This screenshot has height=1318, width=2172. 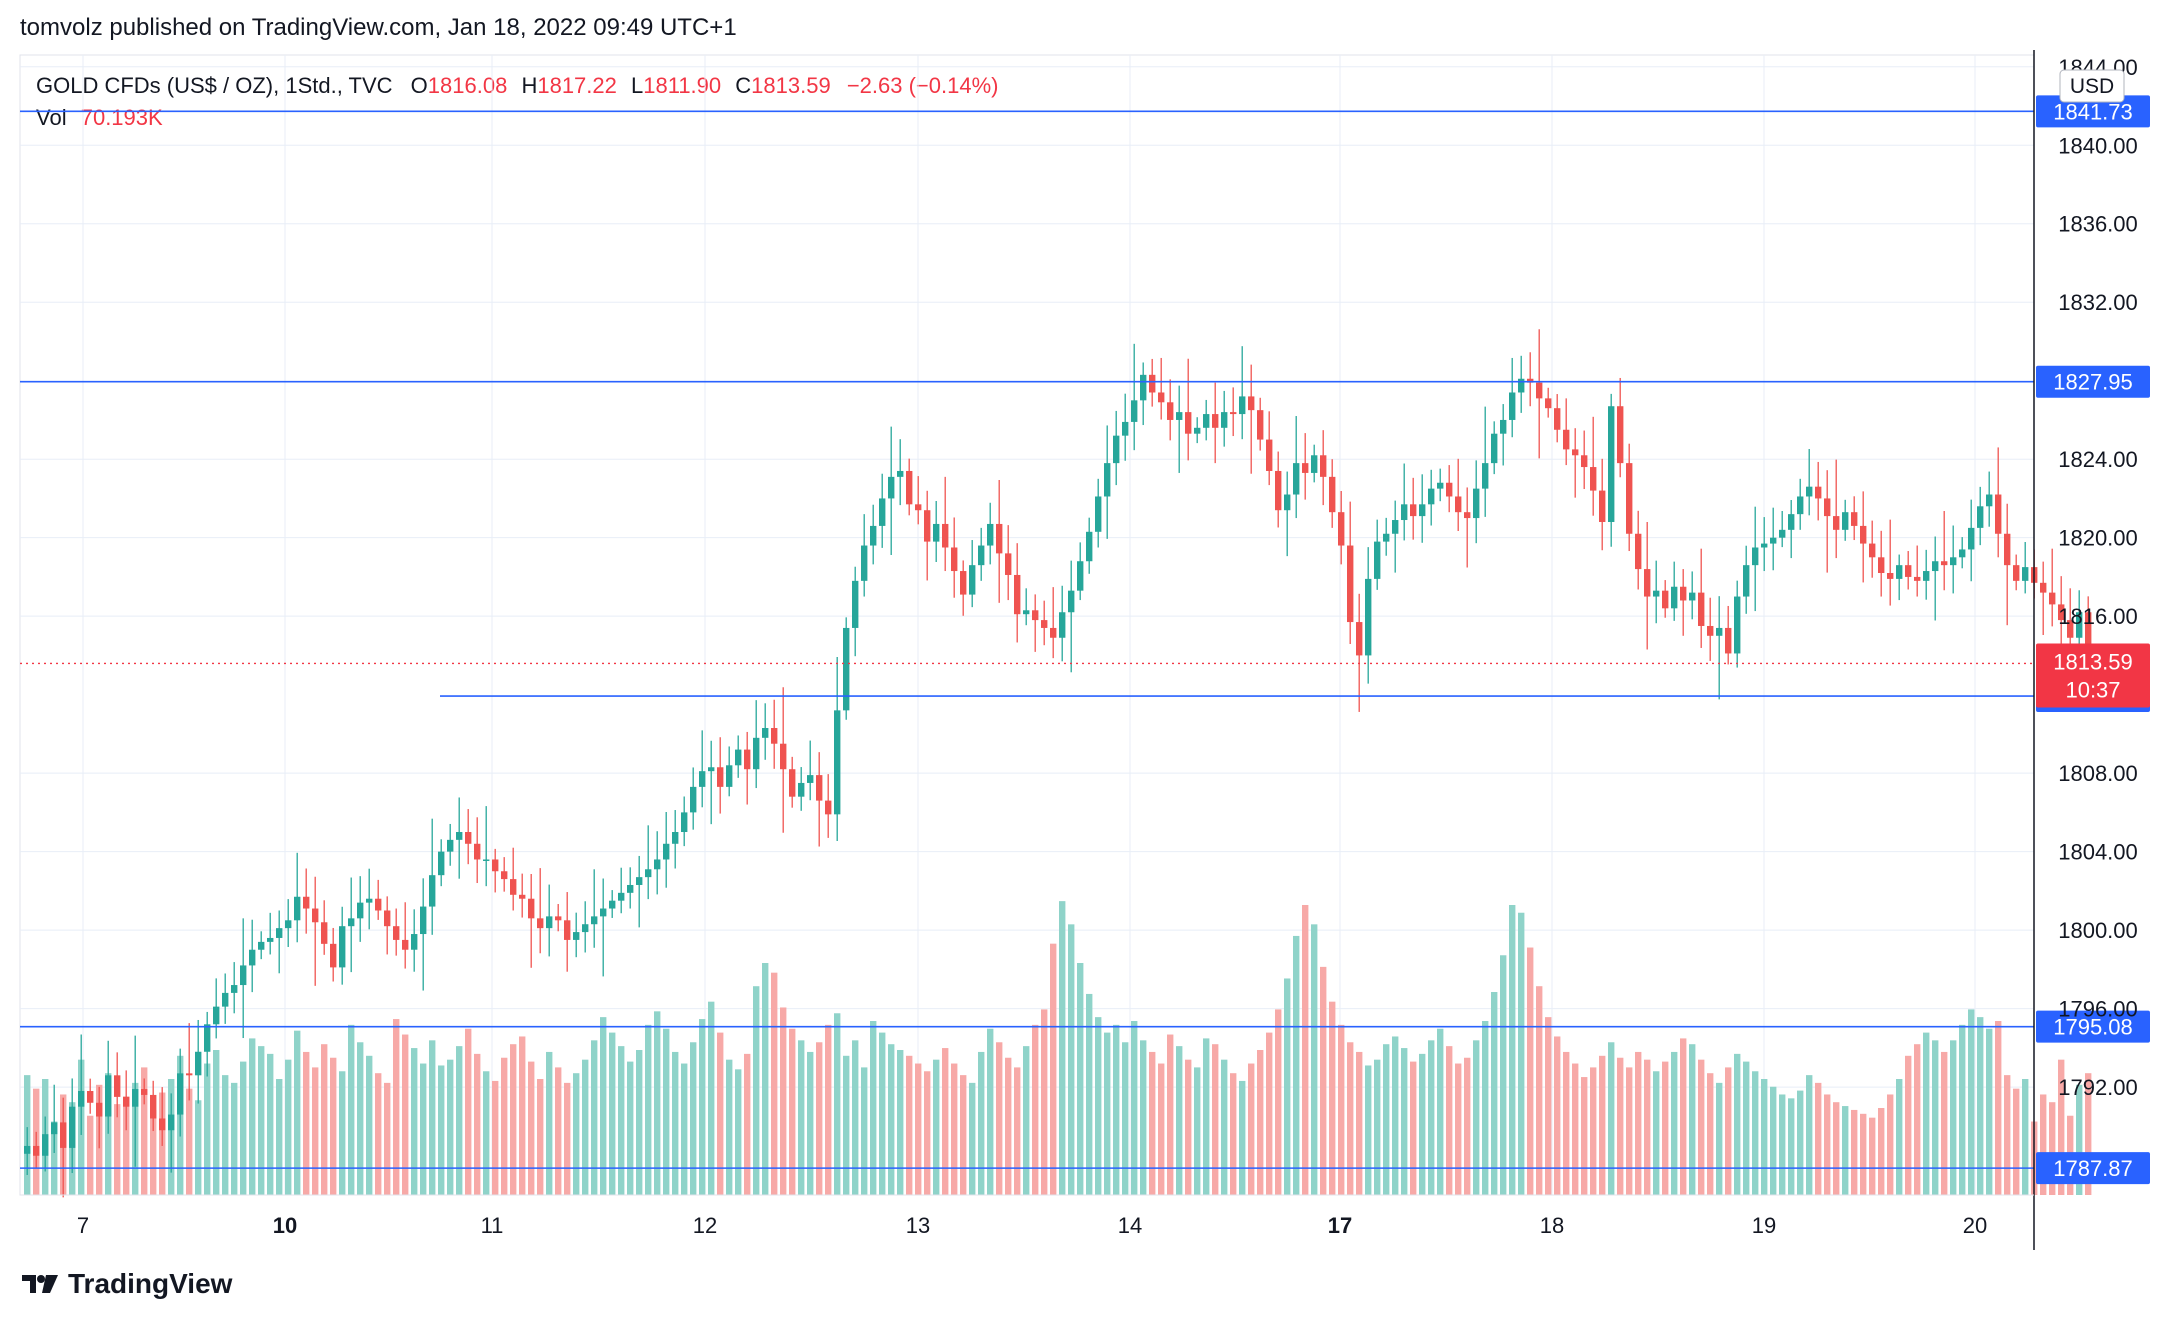 I want to click on level-price-tag, so click(x=2093, y=111).